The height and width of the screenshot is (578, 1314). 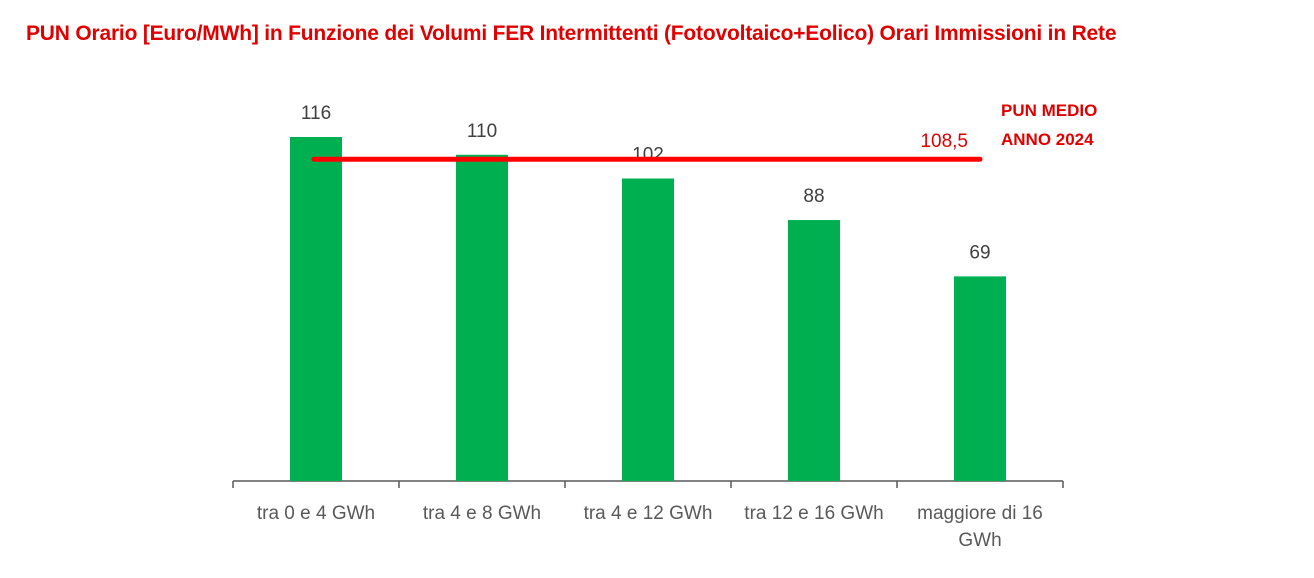 I want to click on average-caption: ANNO 2024, so click(x=1047, y=139).